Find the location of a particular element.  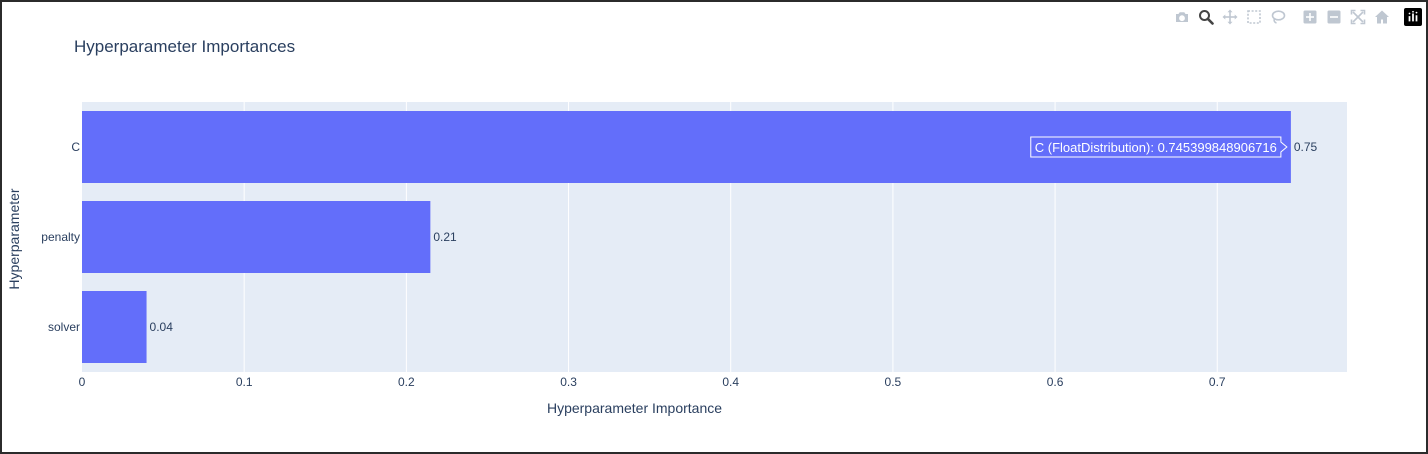

zoom-in-icon is located at coordinates (1310, 17).